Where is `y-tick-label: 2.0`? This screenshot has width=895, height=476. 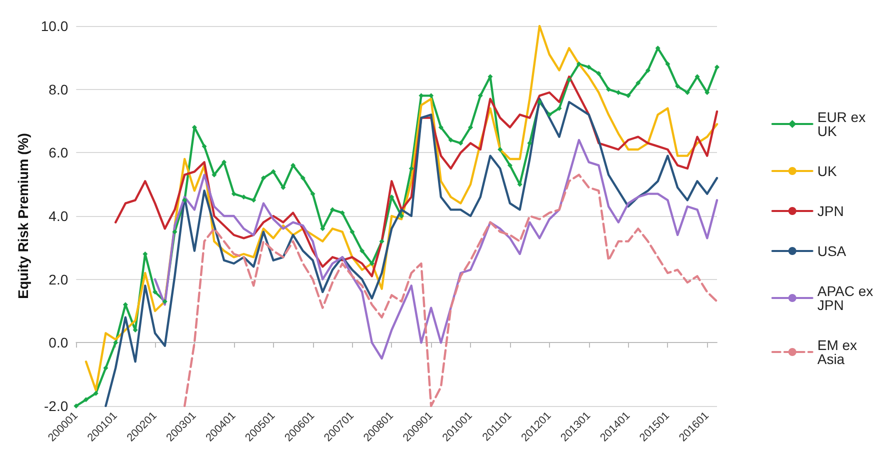 y-tick-label: 2.0 is located at coordinates (58, 279).